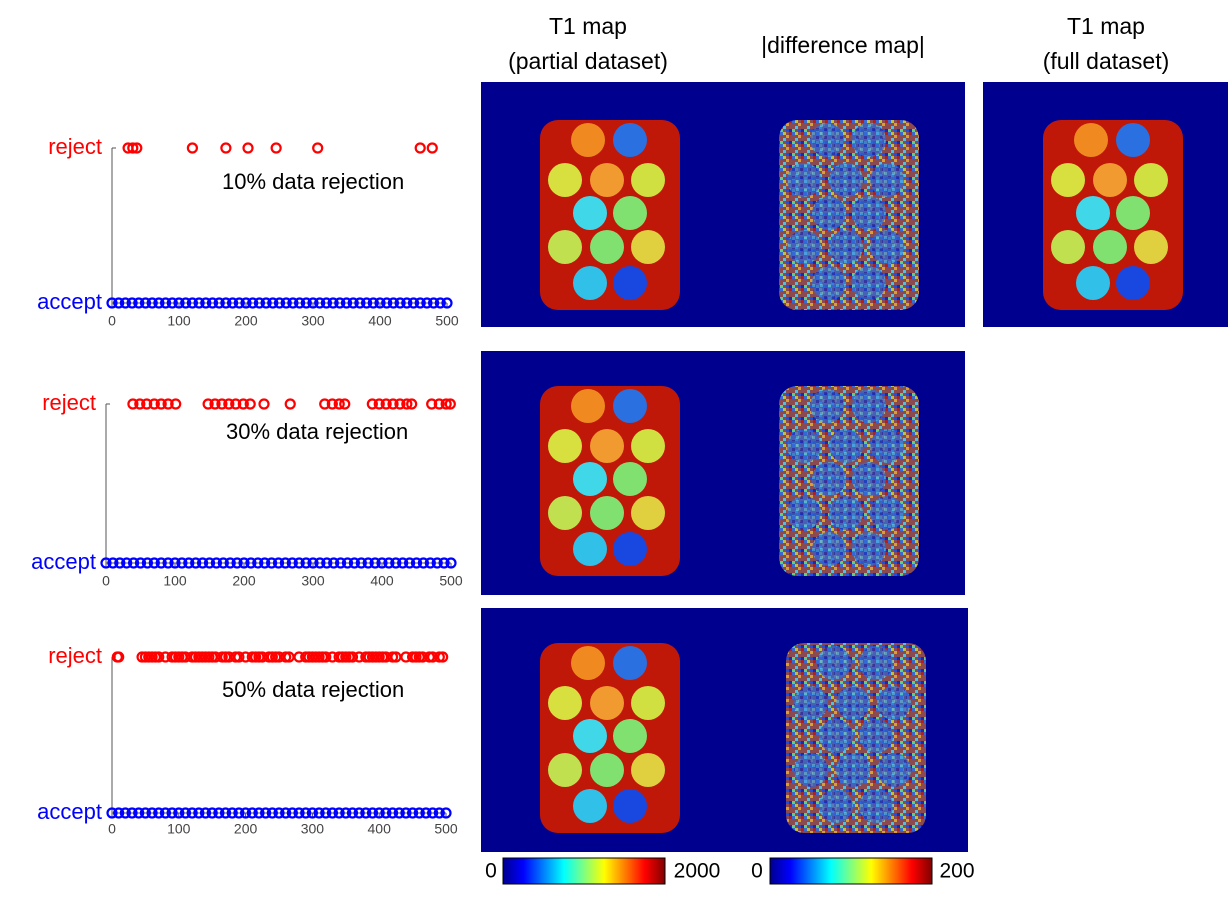 This screenshot has height=902, width=1231. I want to click on annotation: 30% data rejection, so click(317, 431).